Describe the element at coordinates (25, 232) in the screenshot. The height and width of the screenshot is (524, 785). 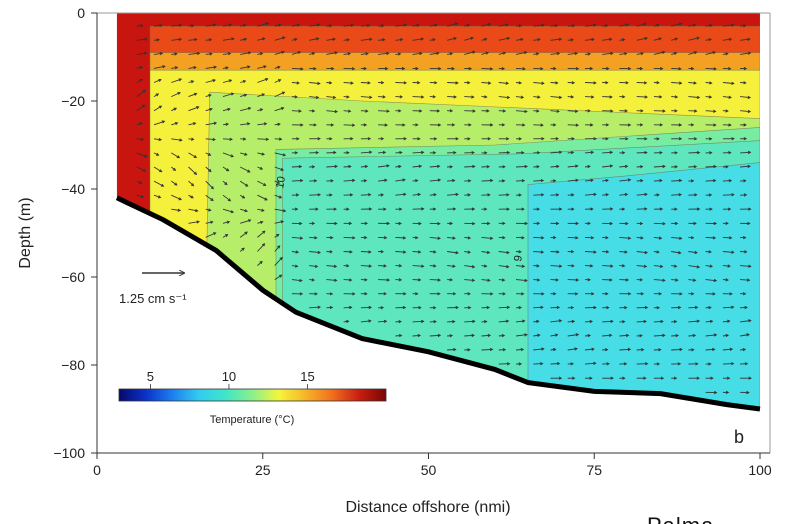
I see `y-axis-title: Depth (m)` at that location.